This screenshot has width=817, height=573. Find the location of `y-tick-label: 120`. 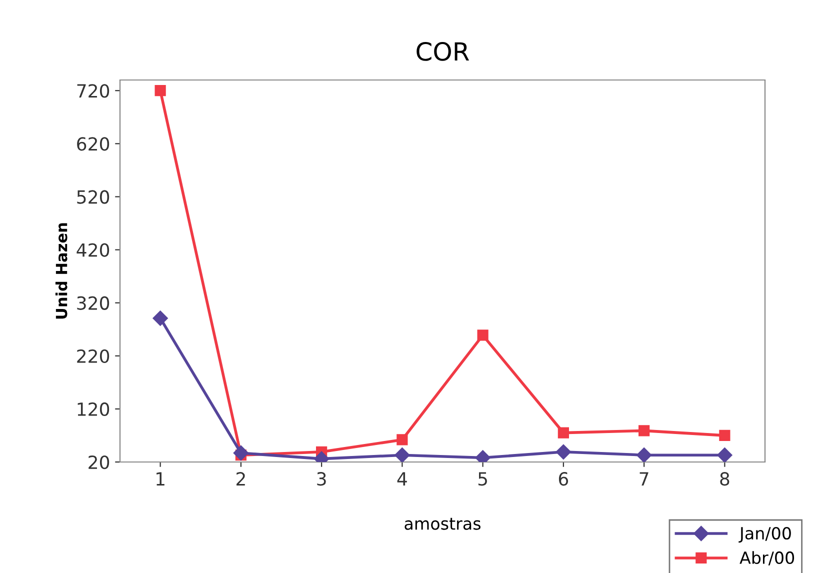

y-tick-label: 120 is located at coordinates (94, 409).